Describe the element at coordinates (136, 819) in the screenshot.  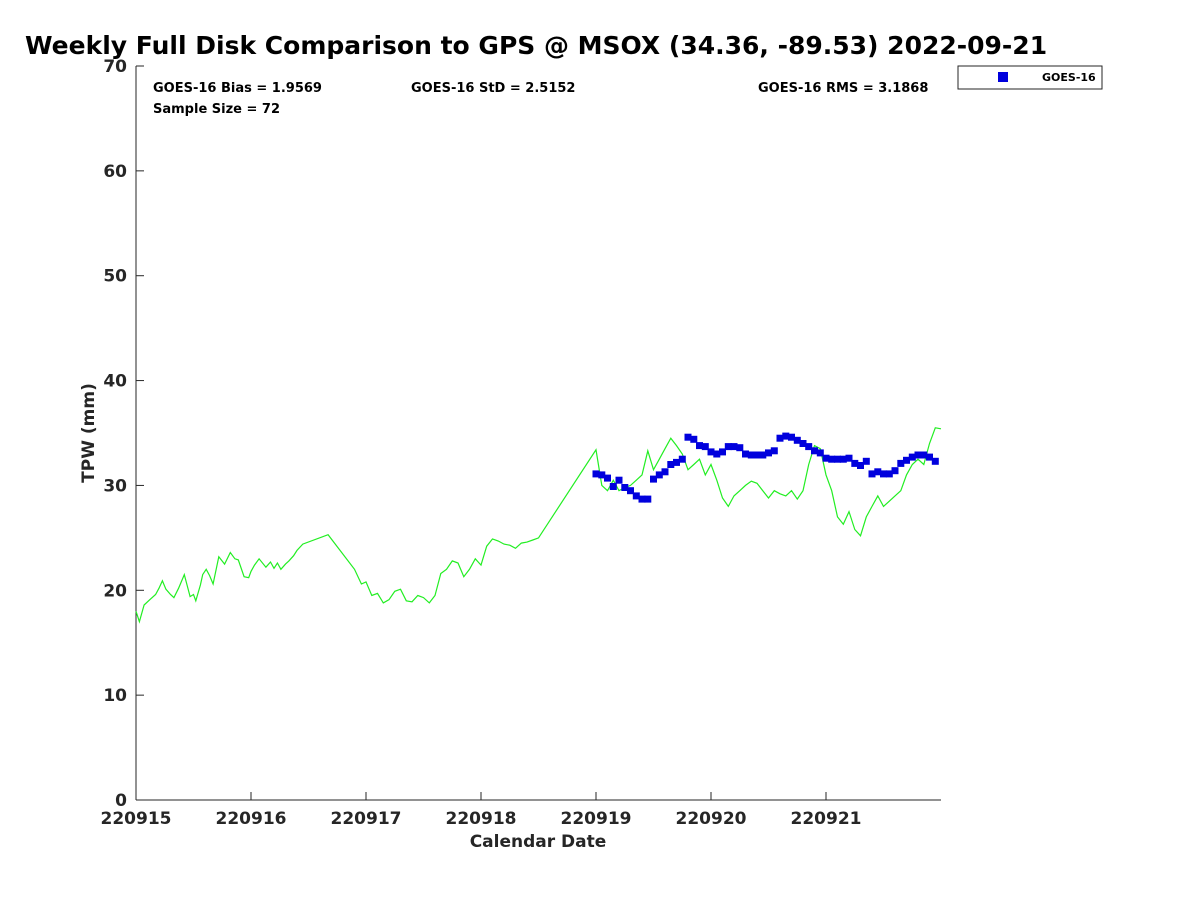
I see `x-tick-label: 220915` at that location.